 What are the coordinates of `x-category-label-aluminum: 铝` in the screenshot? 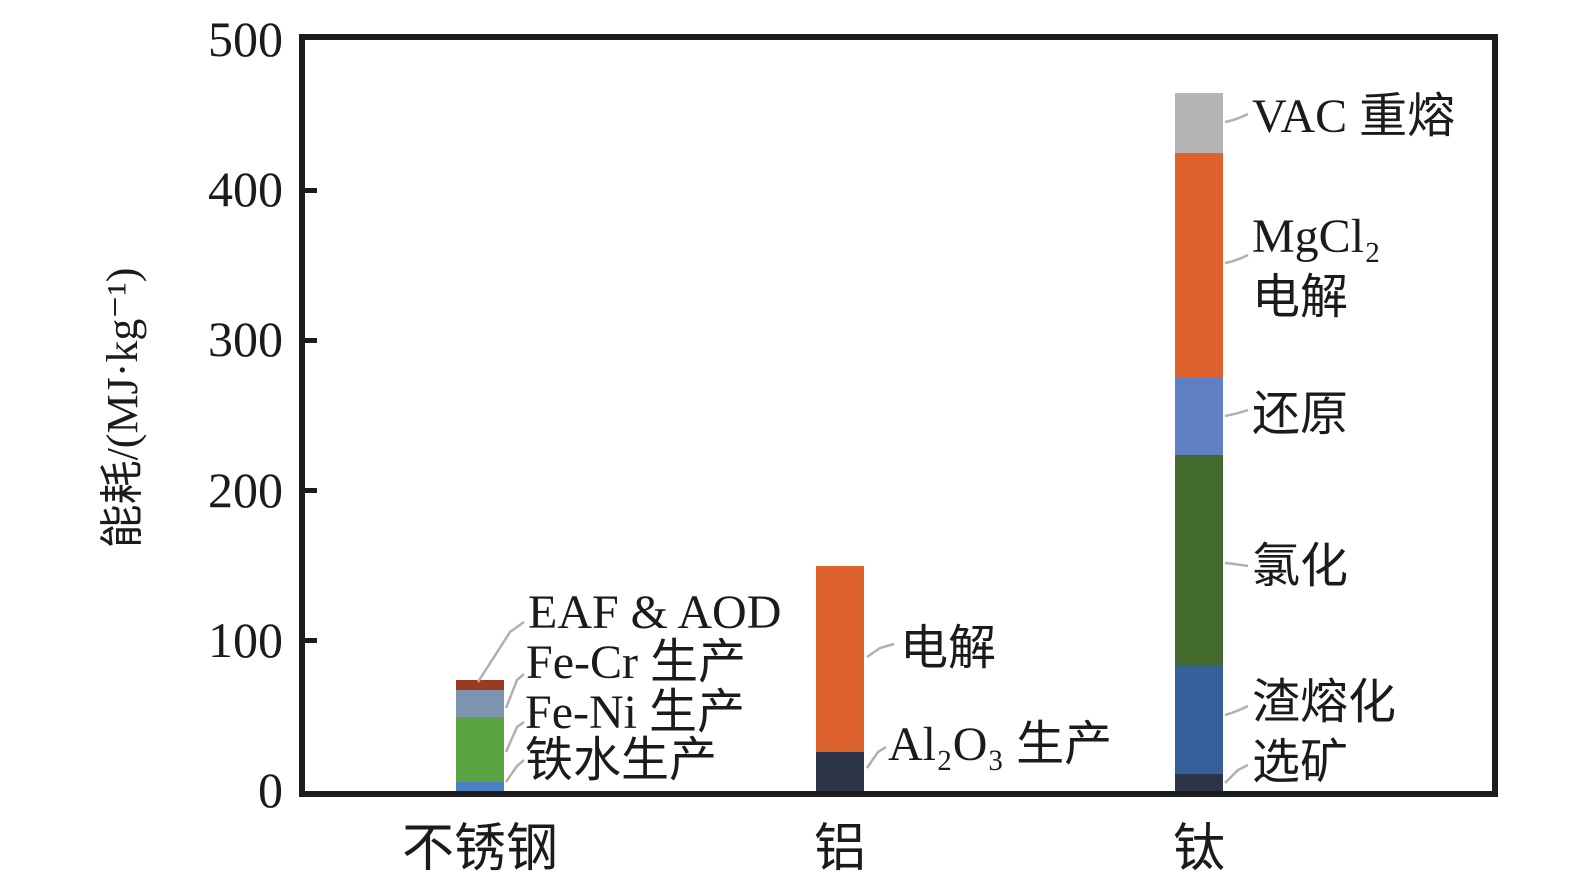 It's located at (840, 849).